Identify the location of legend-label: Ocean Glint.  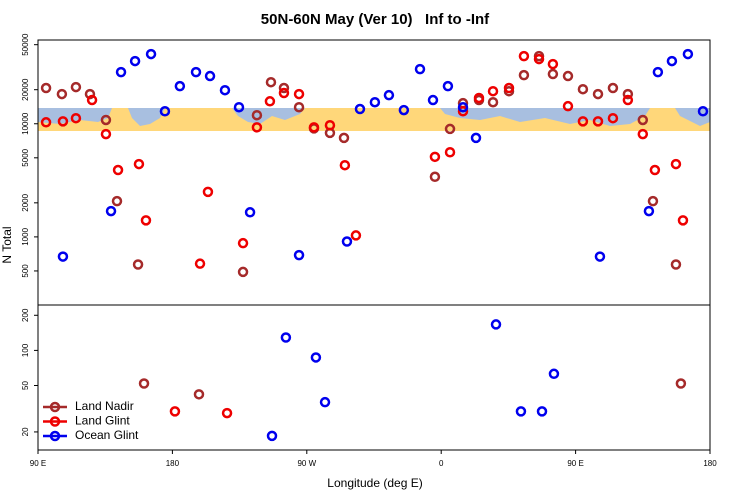
(107, 435).